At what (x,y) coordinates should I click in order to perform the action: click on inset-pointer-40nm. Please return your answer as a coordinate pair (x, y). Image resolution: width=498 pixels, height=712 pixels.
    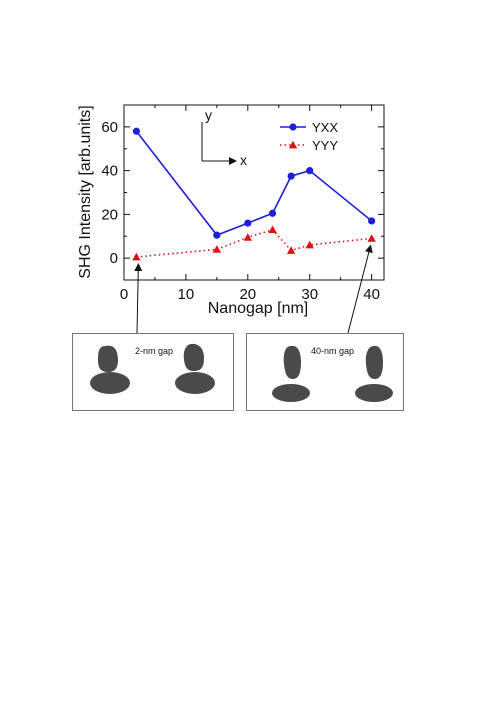
    Looking at the image, I should click on (360, 289).